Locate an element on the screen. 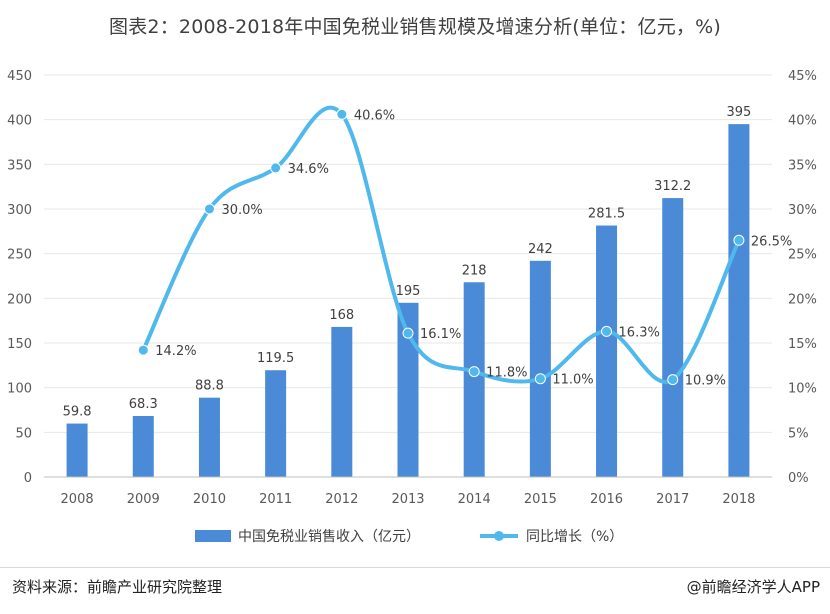 The height and width of the screenshot is (614, 830). y-left-tick-label: 350 is located at coordinates (19, 165).